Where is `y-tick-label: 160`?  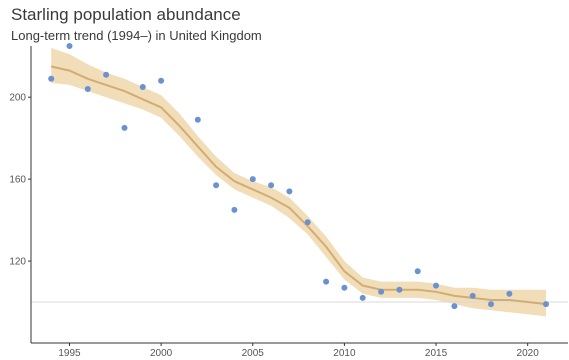 y-tick-label: 160 is located at coordinates (17, 180).